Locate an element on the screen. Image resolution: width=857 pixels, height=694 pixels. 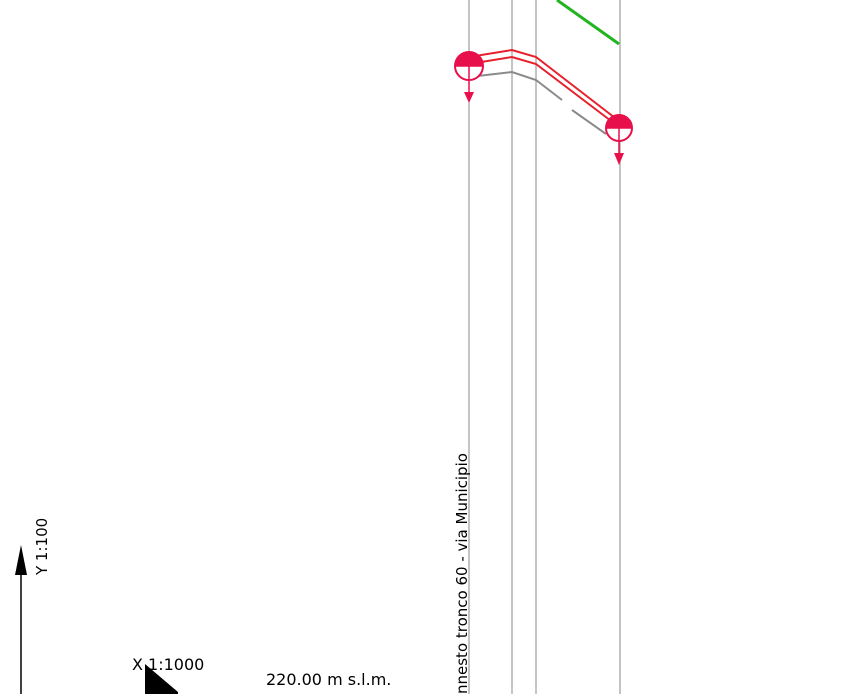
pipe-bottom-line is located at coordinates (544, 91).